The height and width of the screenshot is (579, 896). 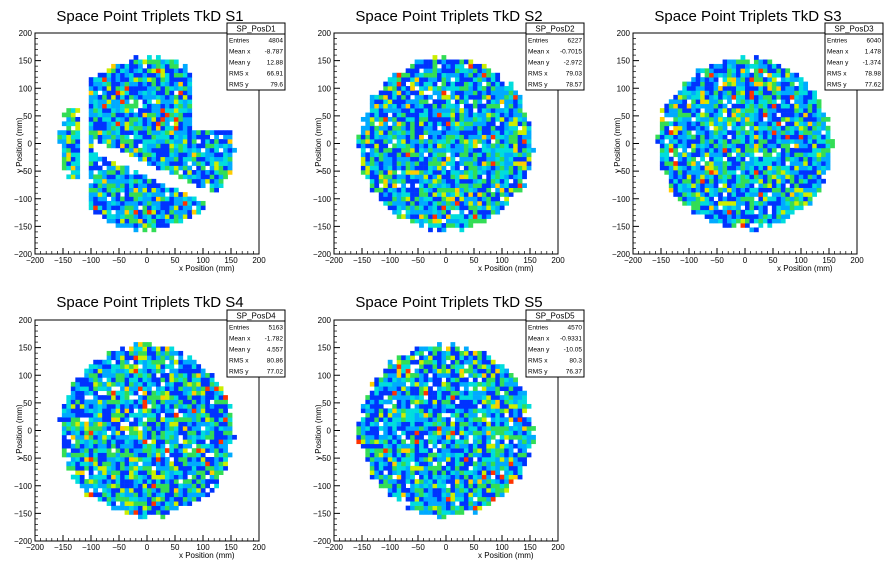 I want to click on stats-name: SP_PosD1, so click(x=256, y=29).